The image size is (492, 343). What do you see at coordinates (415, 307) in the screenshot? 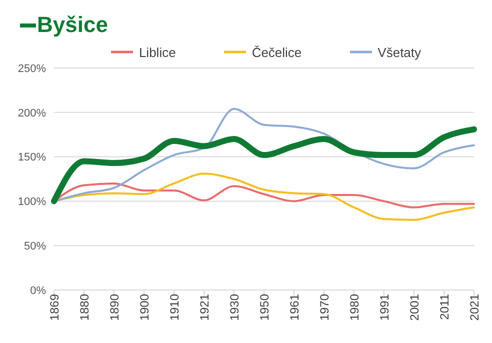
I see `x-tick-label: 2001` at bounding box center [415, 307].